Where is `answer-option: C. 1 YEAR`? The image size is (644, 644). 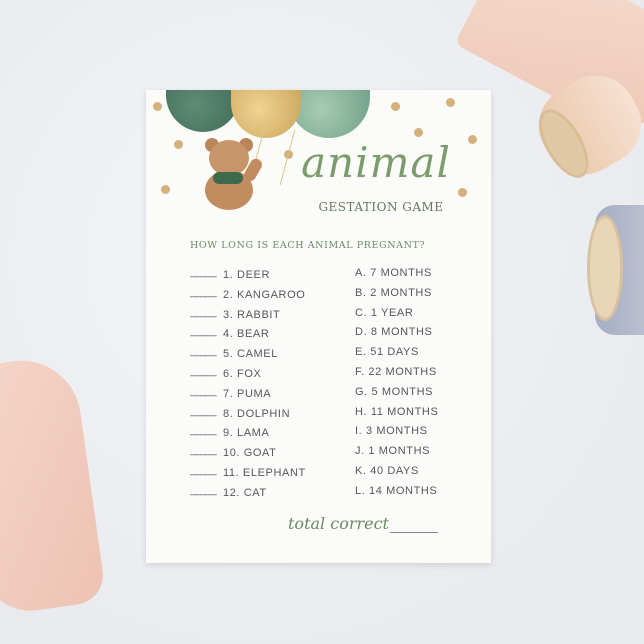 answer-option: C. 1 YEAR is located at coordinates (384, 312).